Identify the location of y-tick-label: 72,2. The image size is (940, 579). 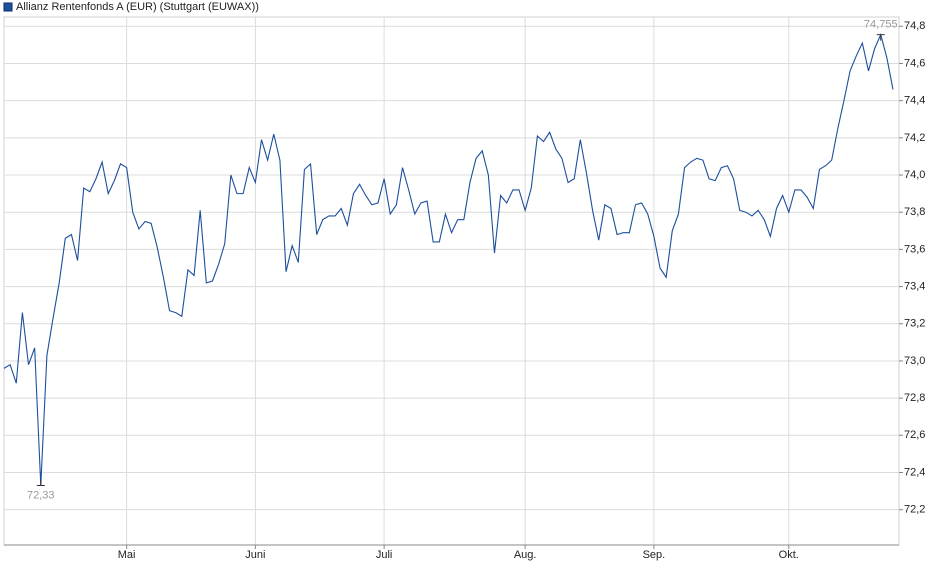
(914, 510).